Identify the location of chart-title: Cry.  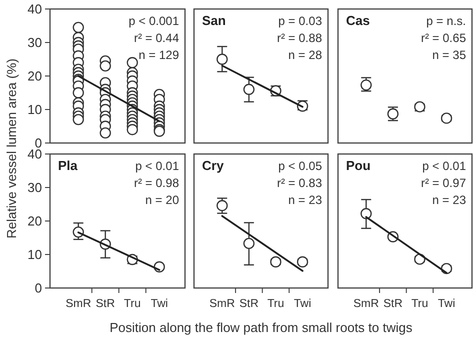
(213, 165).